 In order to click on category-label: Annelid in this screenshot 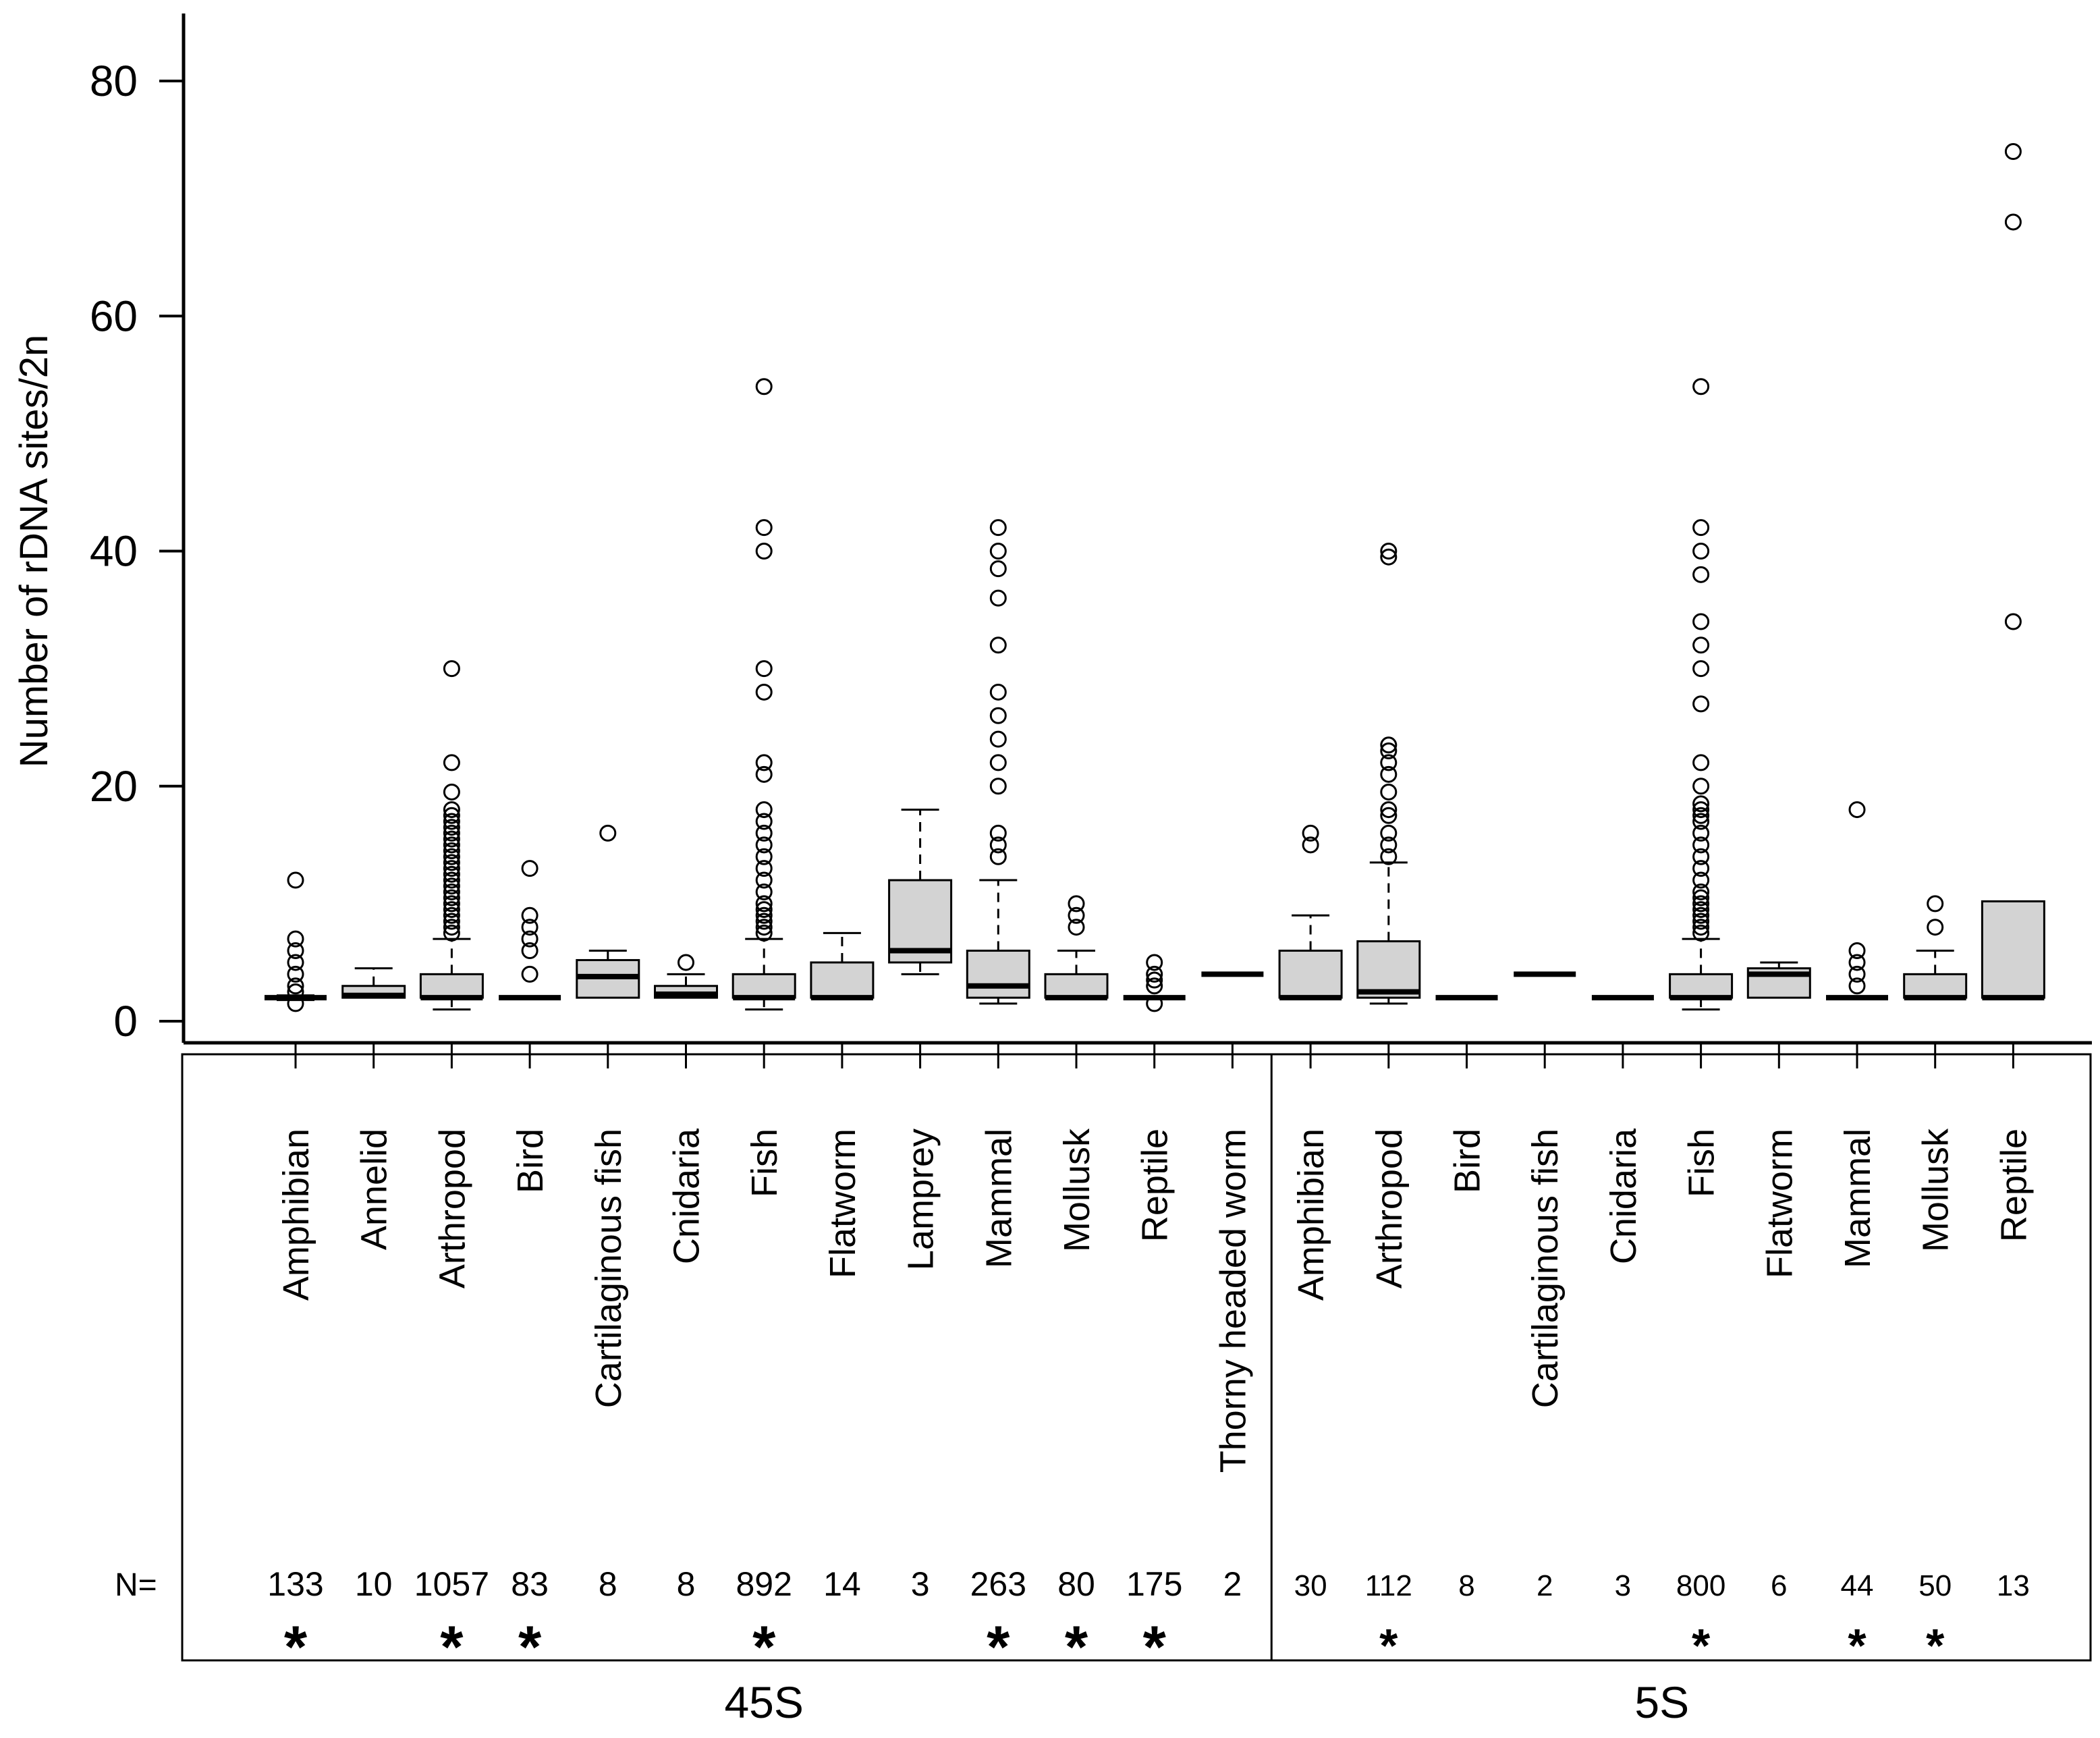, I will do `click(374, 1189)`.